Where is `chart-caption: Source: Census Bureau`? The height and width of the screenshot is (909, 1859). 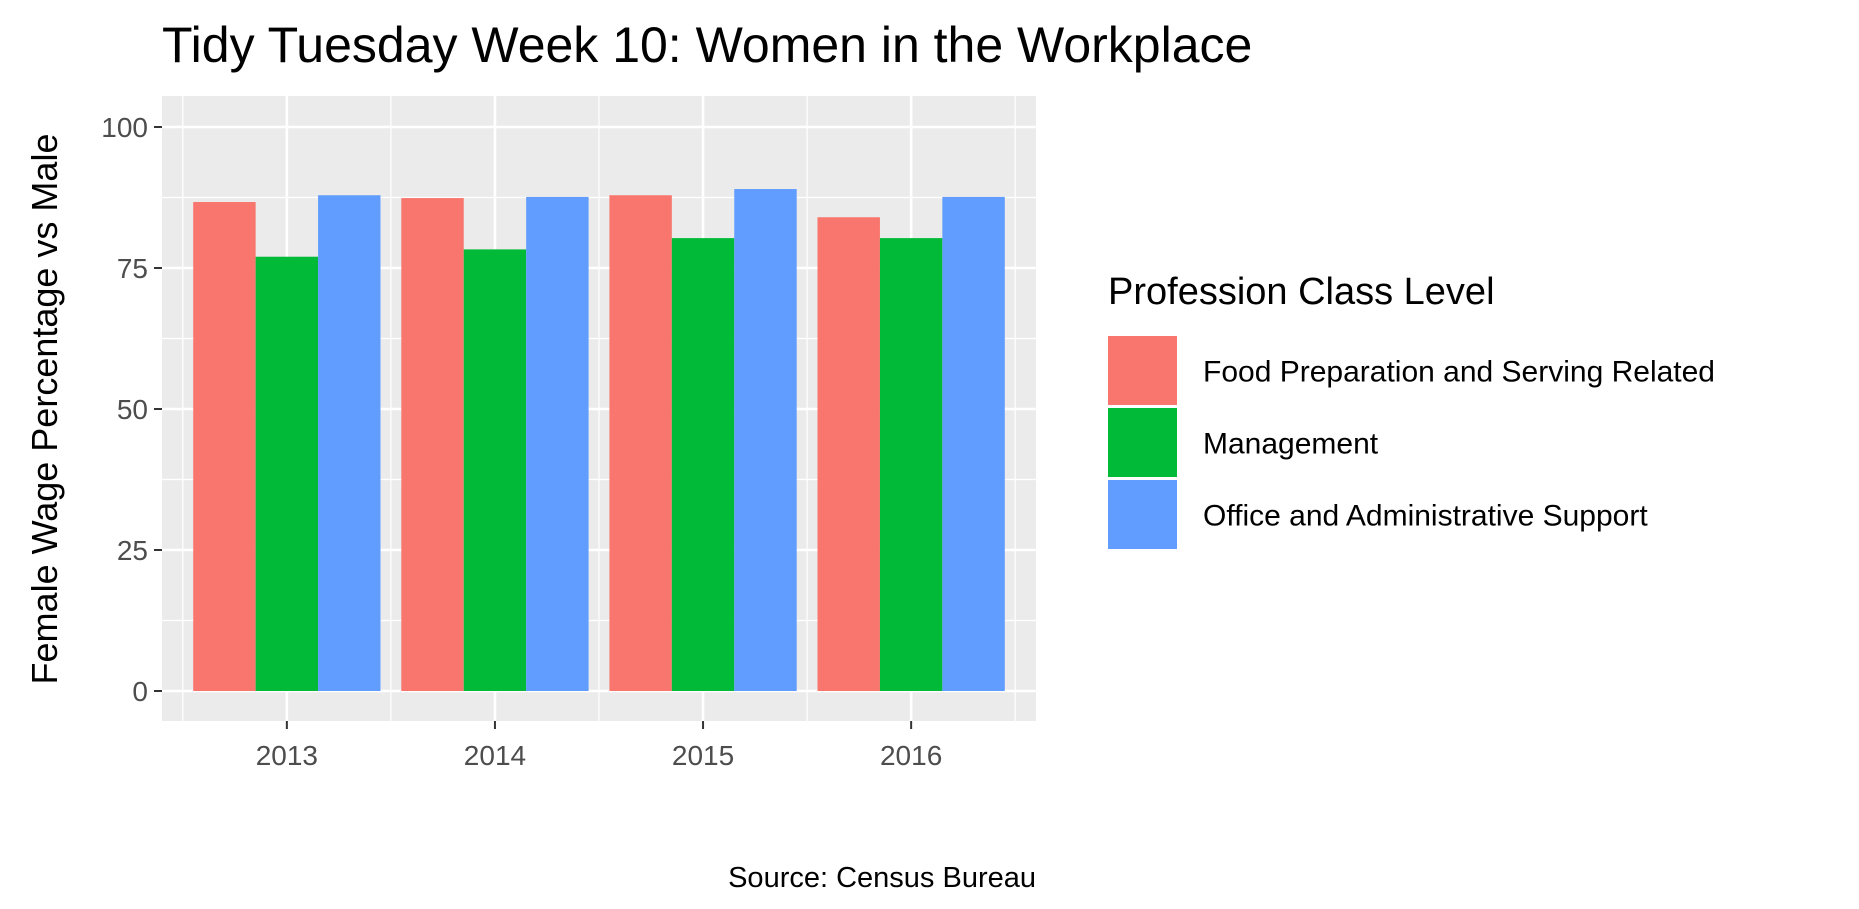 chart-caption: Source: Census Bureau is located at coordinates (882, 878).